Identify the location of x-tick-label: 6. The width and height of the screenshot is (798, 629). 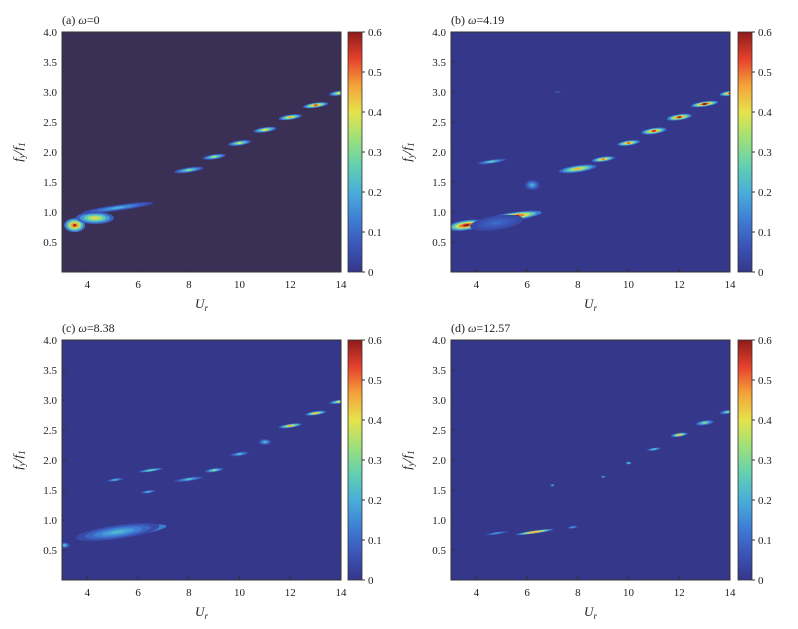
(138, 593).